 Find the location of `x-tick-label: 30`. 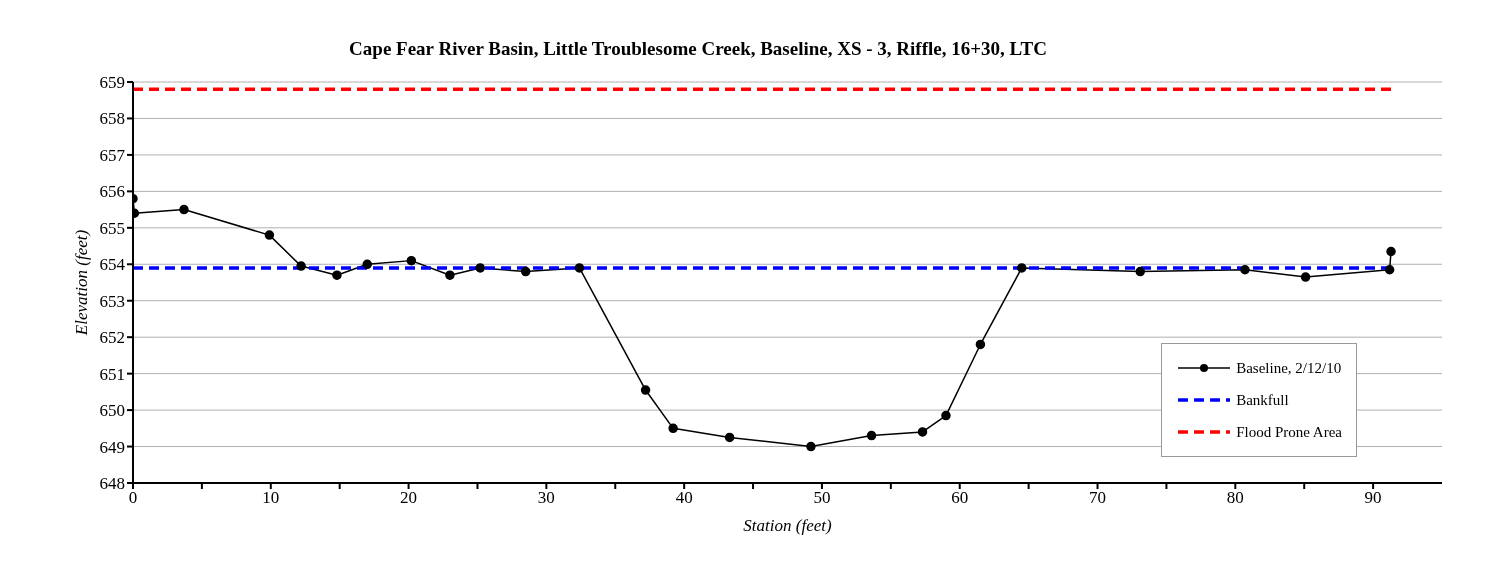

x-tick-label: 30 is located at coordinates (546, 498).